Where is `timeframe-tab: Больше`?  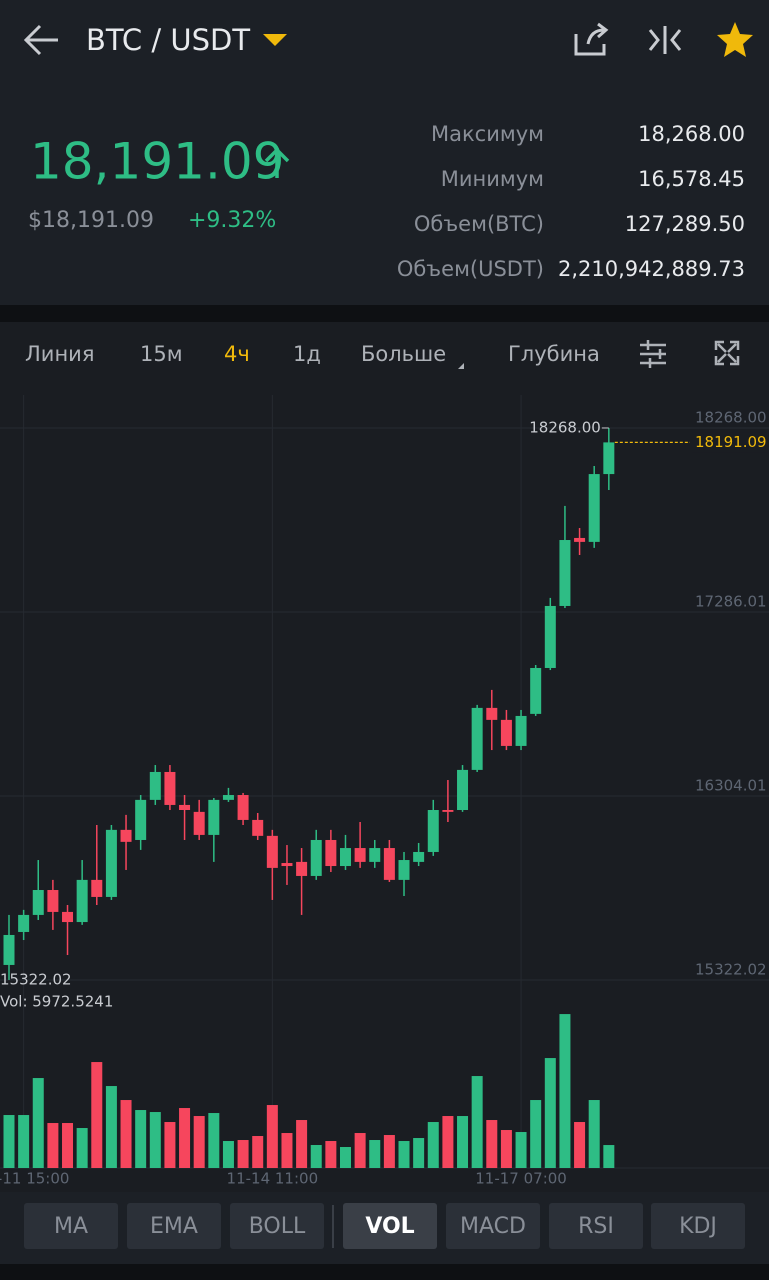 timeframe-tab: Больше is located at coordinates (403, 354).